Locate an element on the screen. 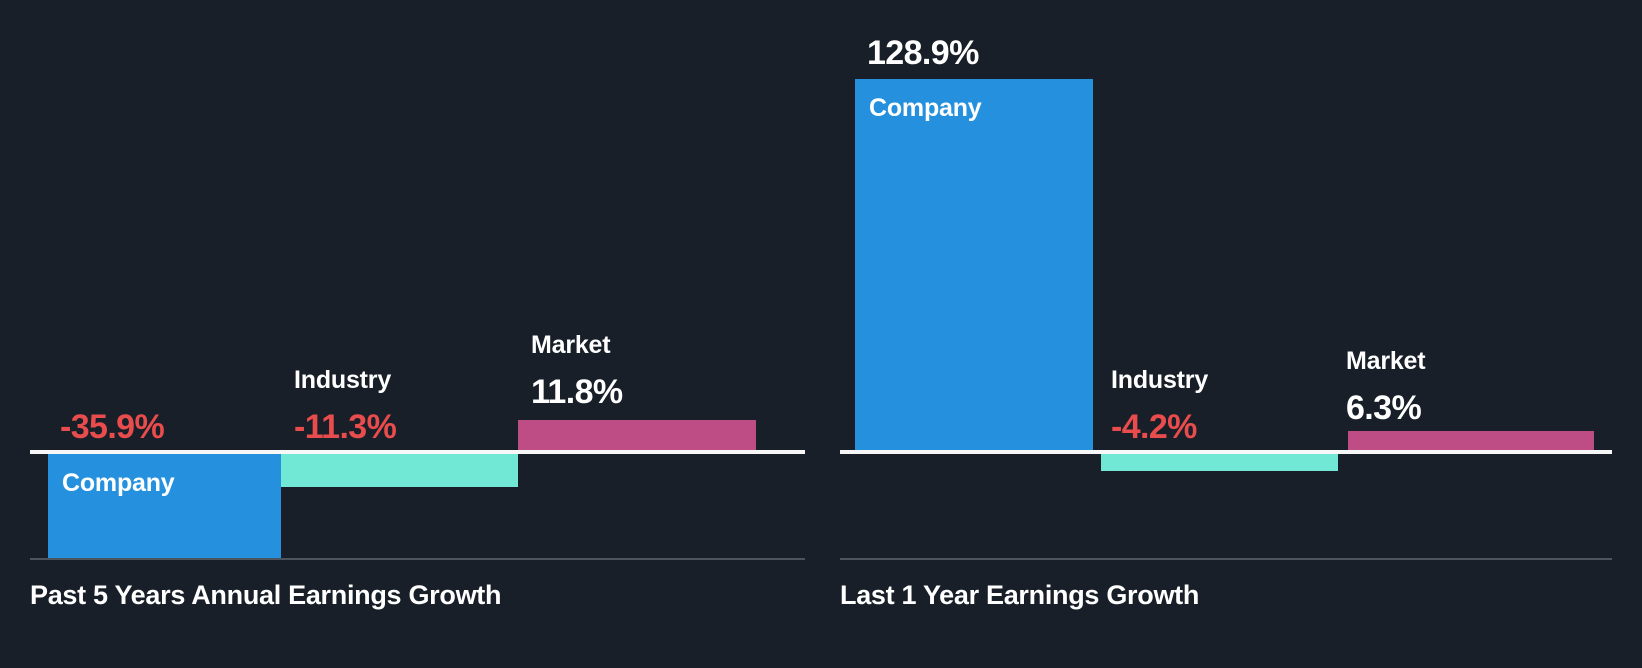  bar-value-company-left: -35.9% is located at coordinates (112, 427).